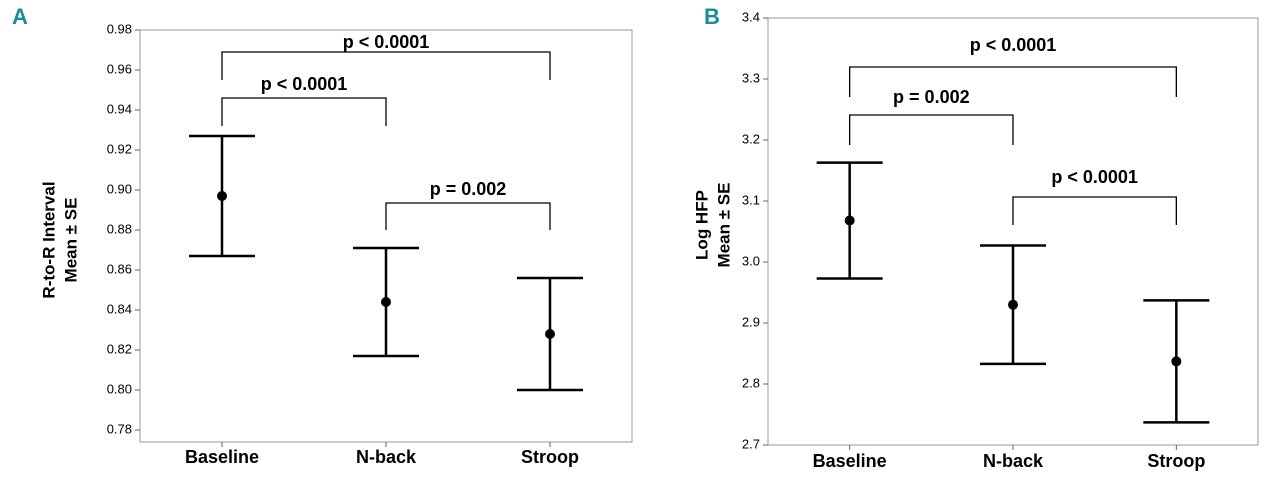 This screenshot has width=1280, height=482. Describe the element at coordinates (751, 77) in the screenshot. I see `y-tick-label: 3.3` at that location.